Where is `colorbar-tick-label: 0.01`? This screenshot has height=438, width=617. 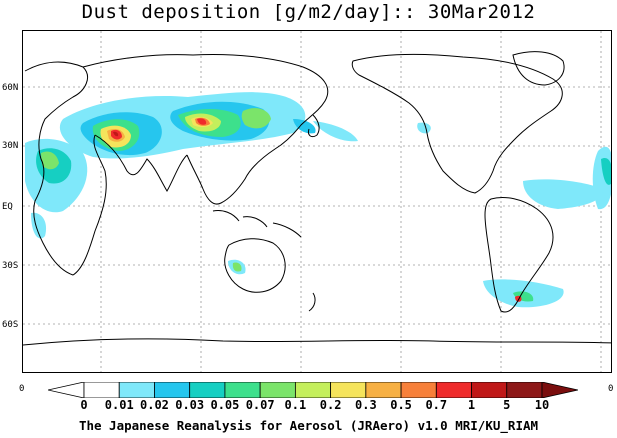 colorbar-tick-label: 0.01 is located at coordinates (119, 405).